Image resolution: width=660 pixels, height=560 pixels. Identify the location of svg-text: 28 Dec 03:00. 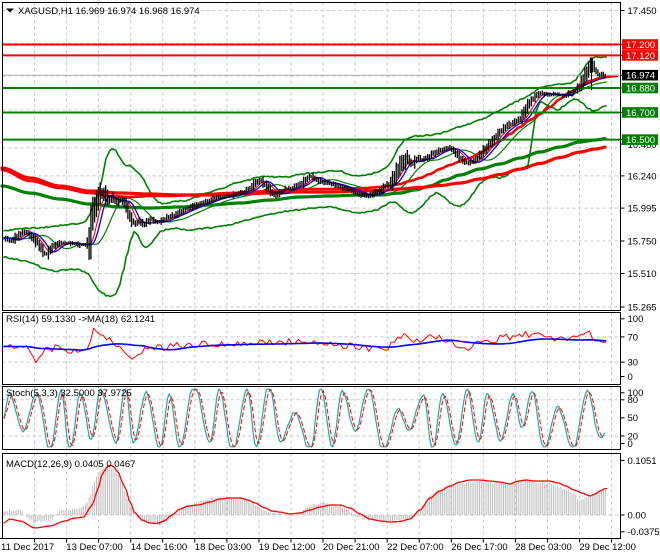
(543, 547).